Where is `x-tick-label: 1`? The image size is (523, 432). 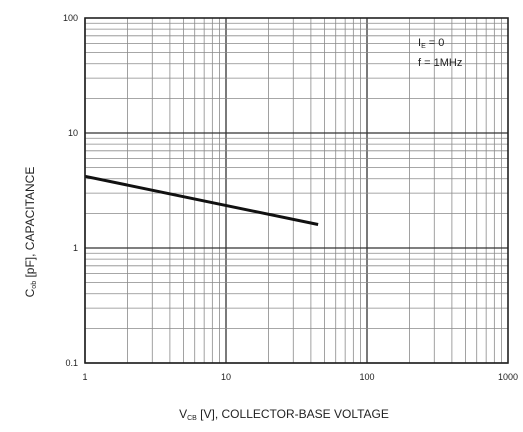 x-tick-label: 1 is located at coordinates (84, 377).